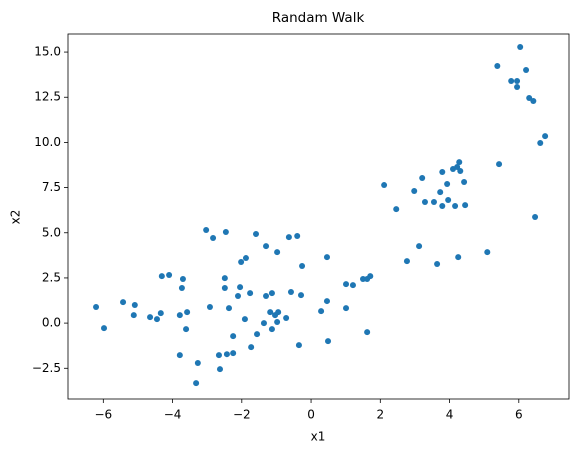 This screenshot has height=453, width=579. What do you see at coordinates (47, 142) in the screenshot?
I see `y-tick-label: 10.0` at bounding box center [47, 142].